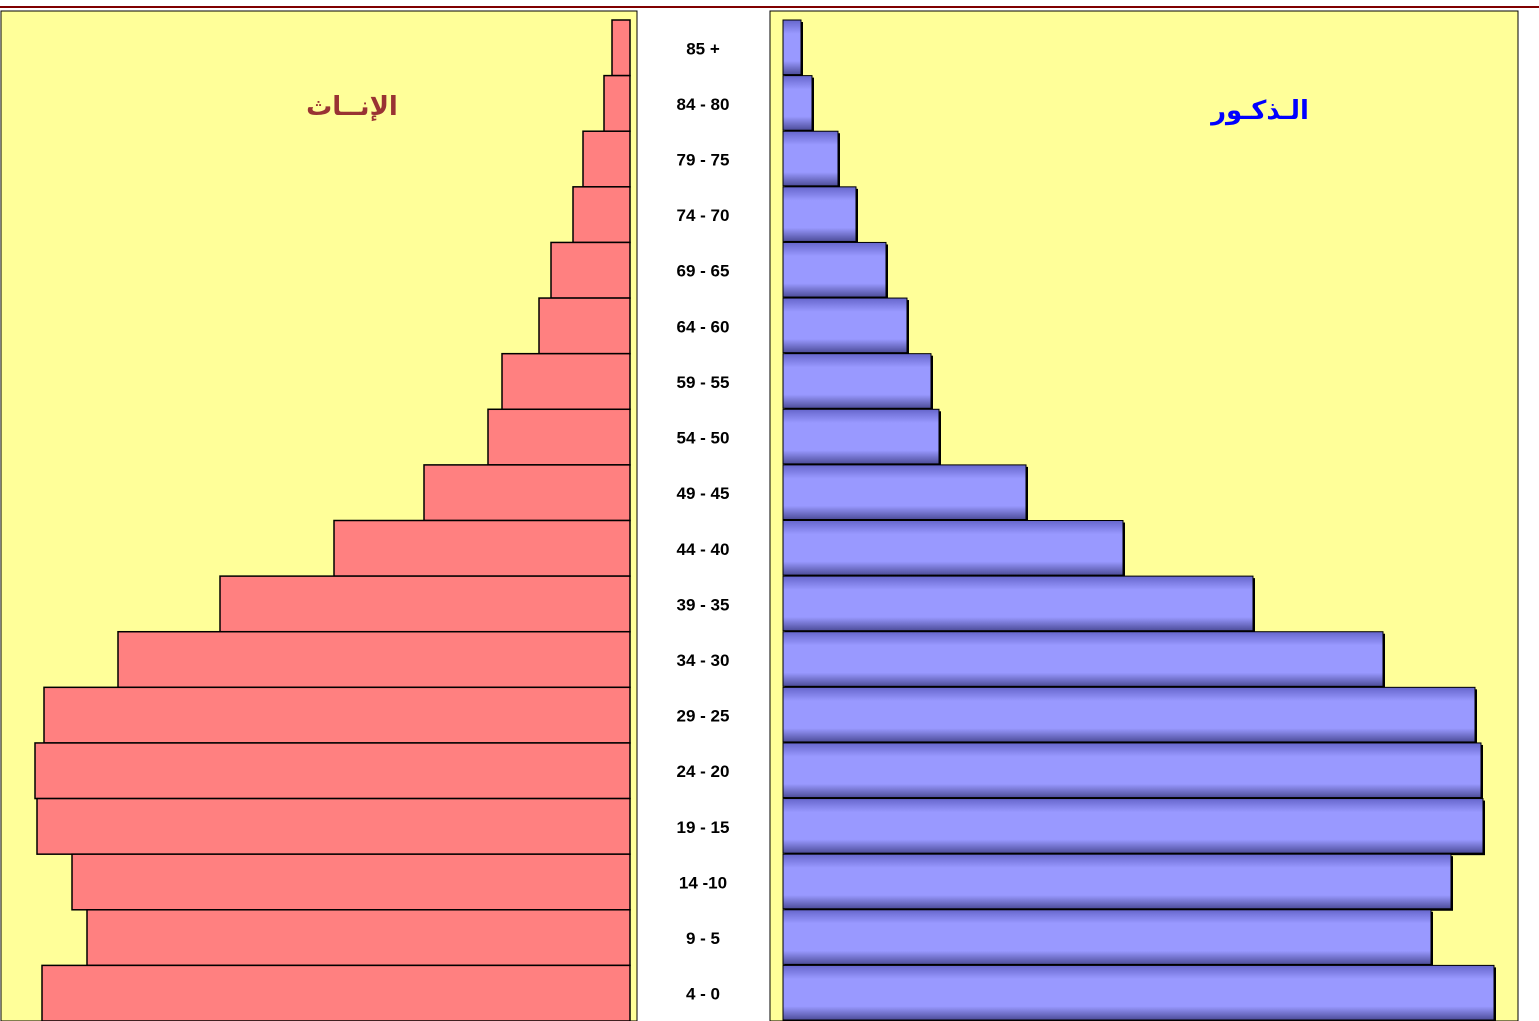  I want to click on category-label: 9 - 5, so click(703, 938).